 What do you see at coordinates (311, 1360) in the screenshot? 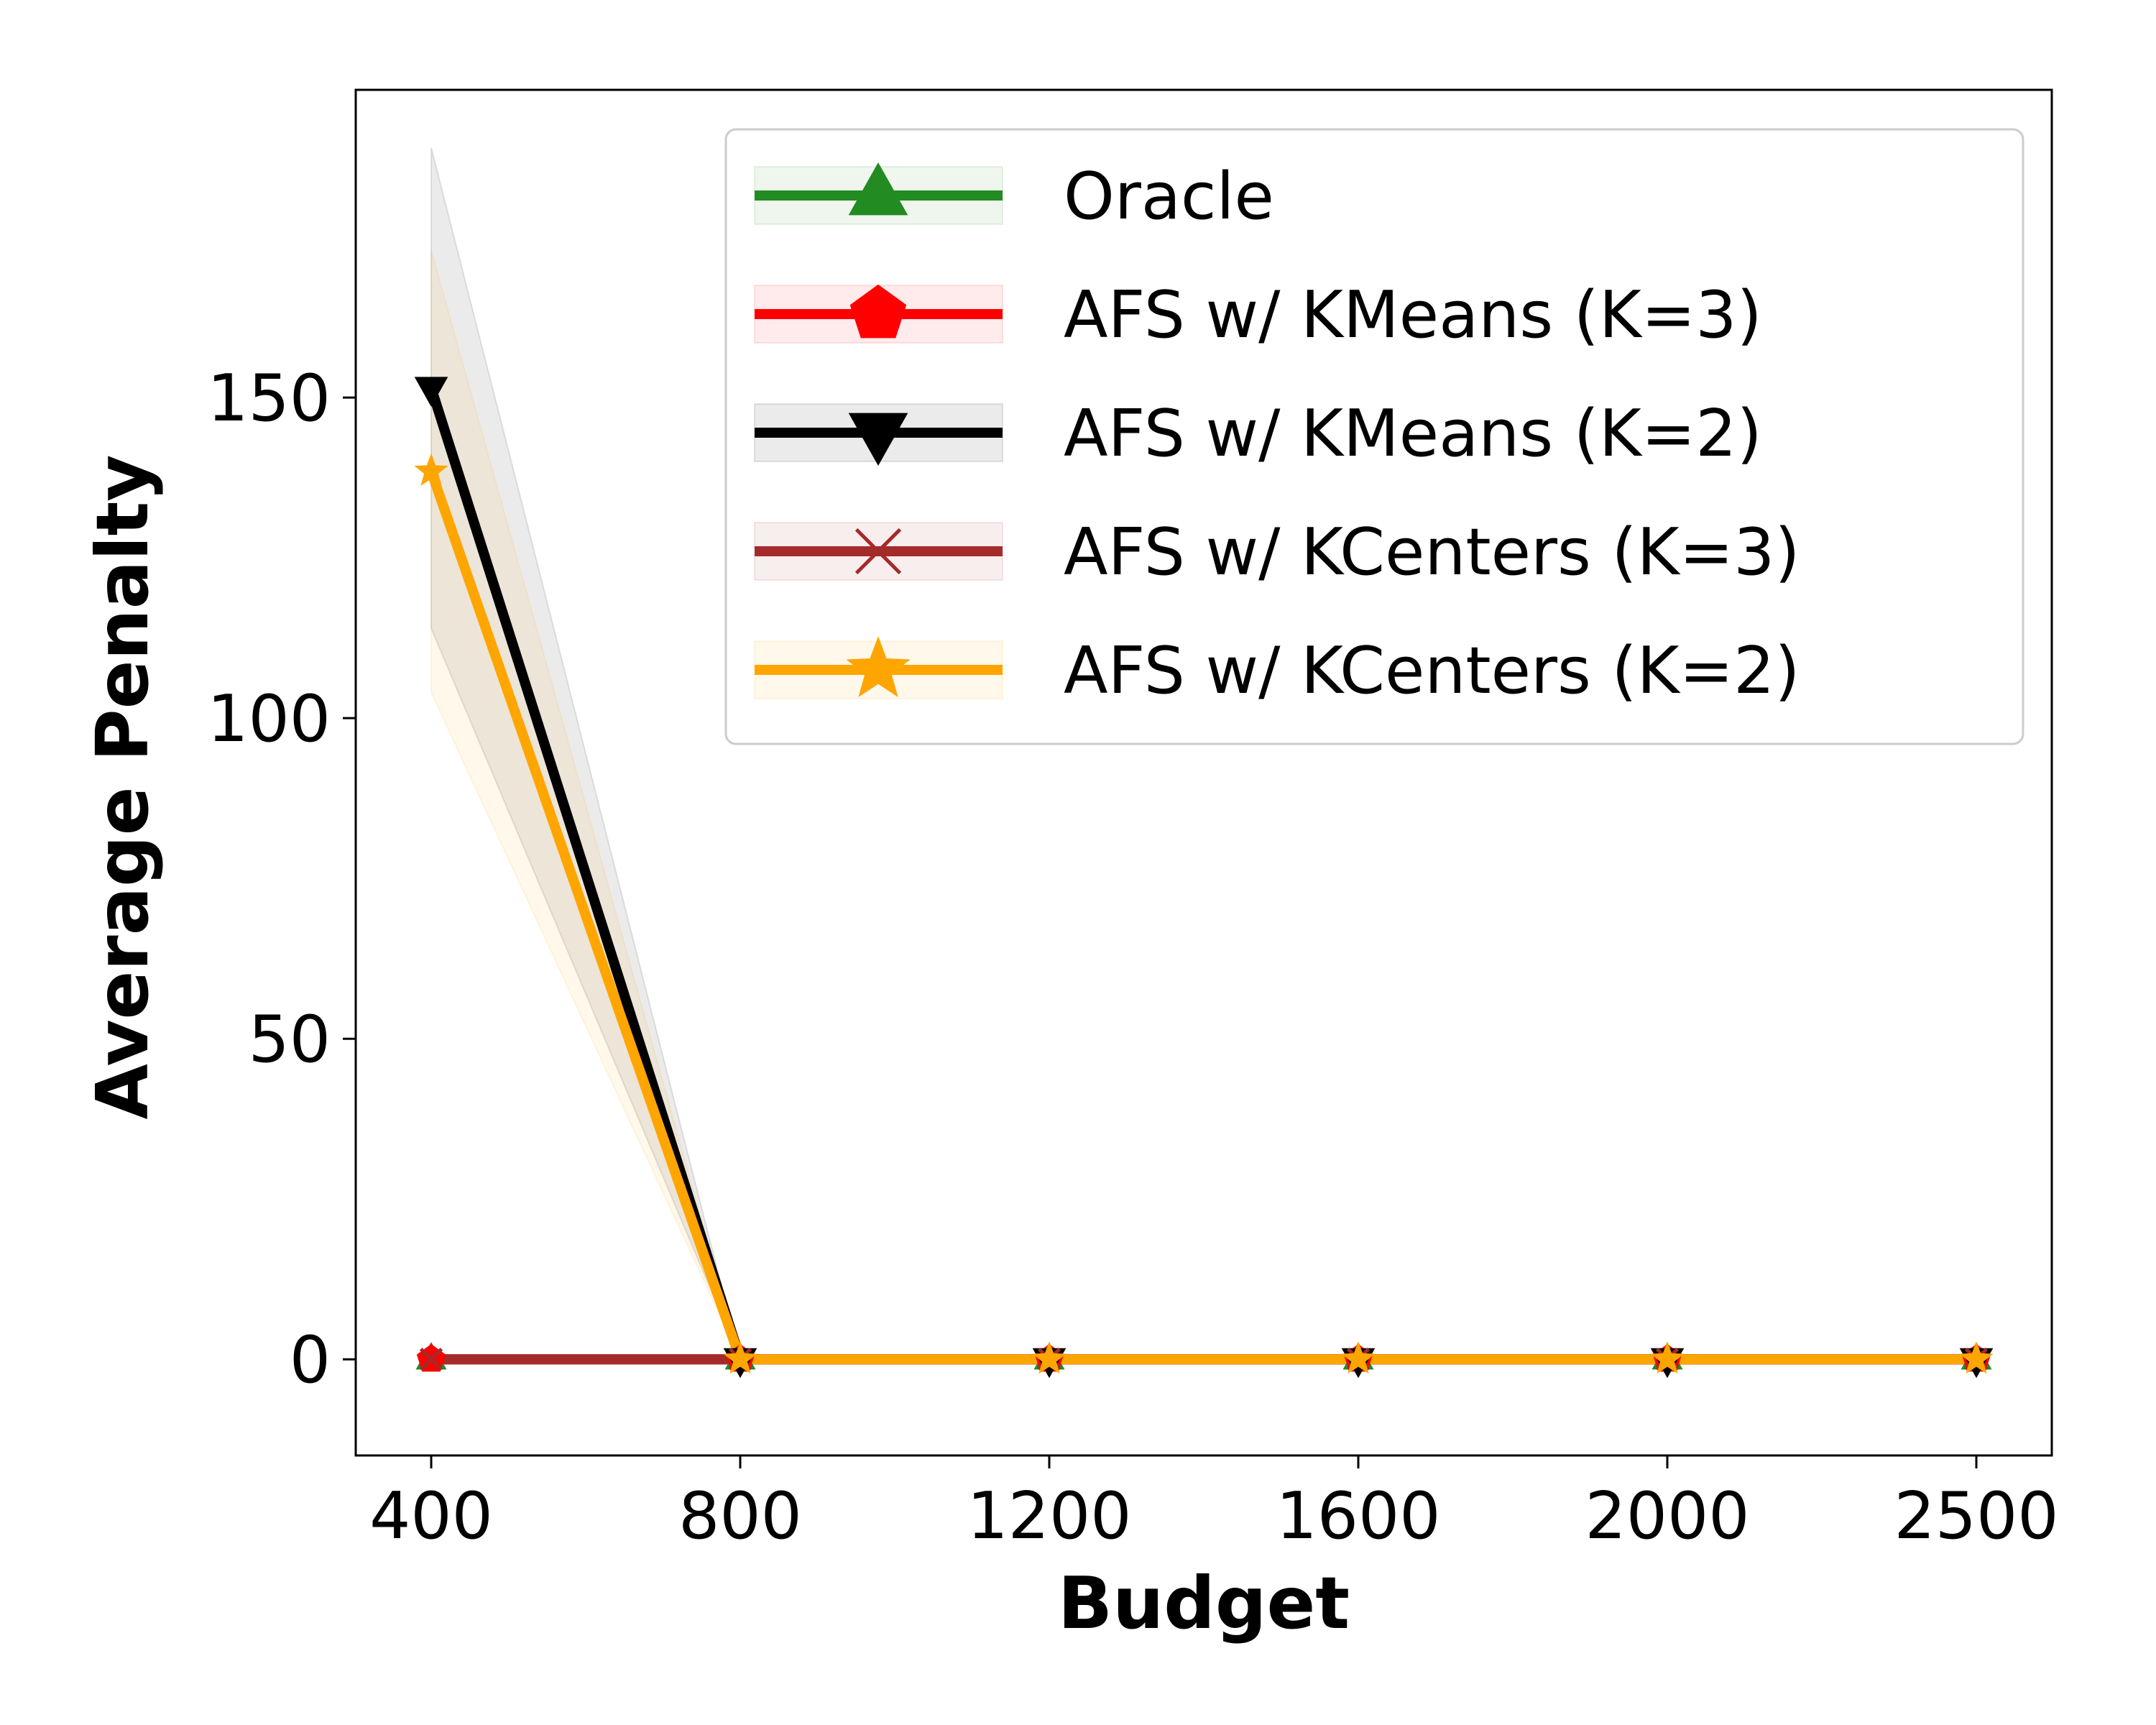
I see `y-tick-label: 0` at bounding box center [311, 1360].